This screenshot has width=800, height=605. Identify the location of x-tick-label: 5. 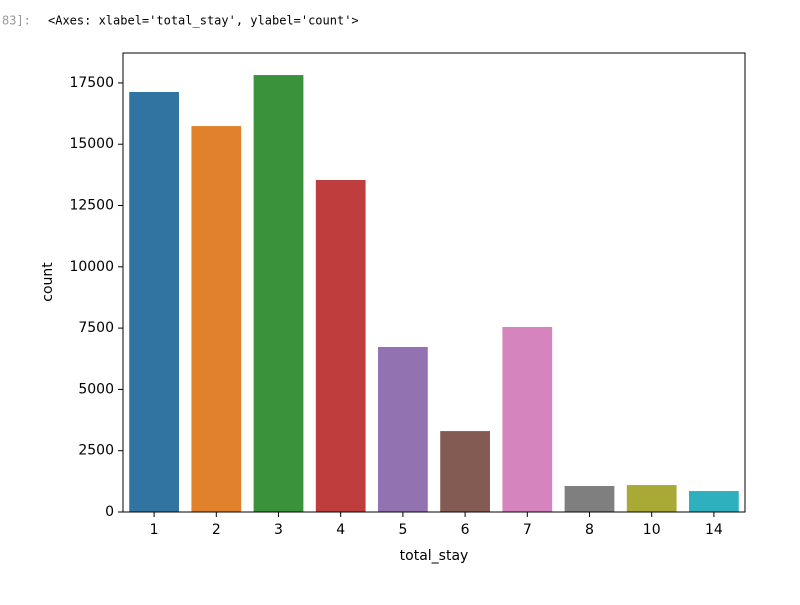
(402, 530).